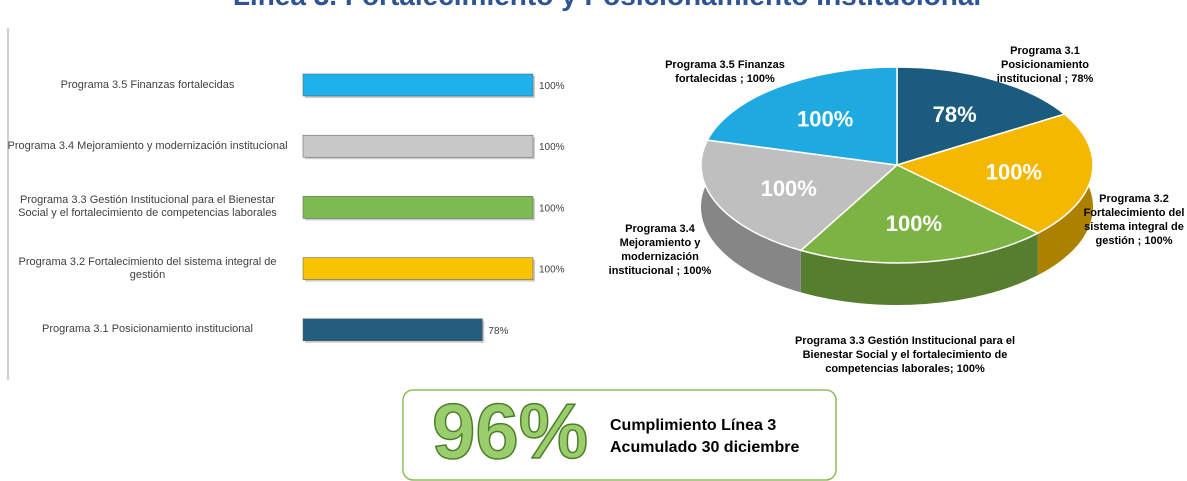 This screenshot has height=481, width=1187. Describe the element at coordinates (510, 431) in the screenshot. I see `kpi-value: 96%` at that location.